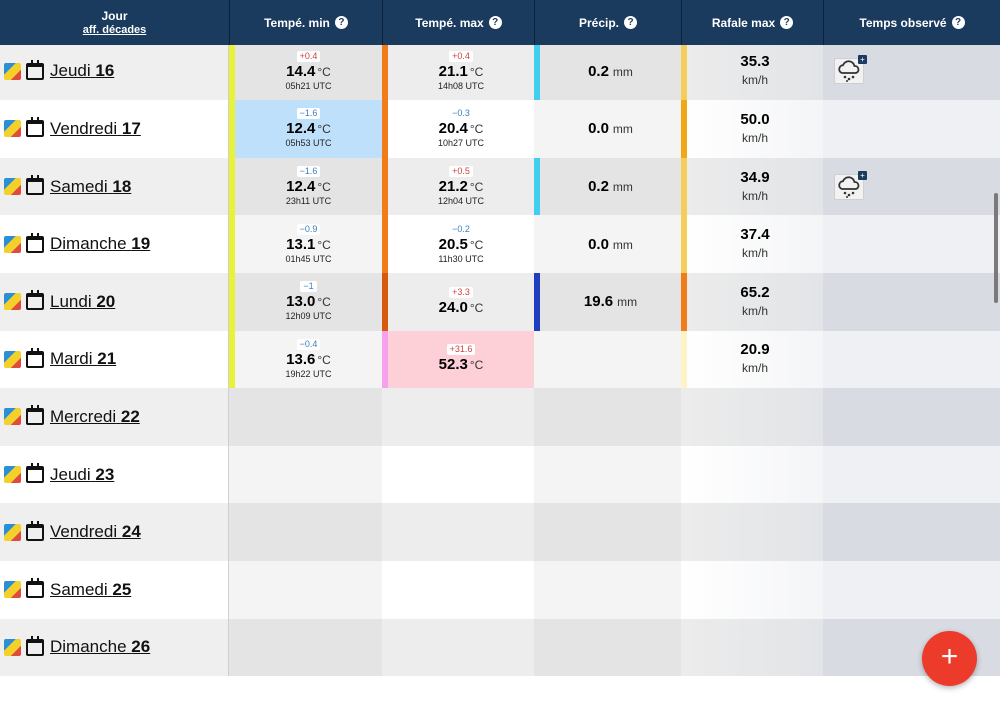 The height and width of the screenshot is (708, 1000). Describe the element at coordinates (458, 647) in the screenshot. I see `max-temp-cell` at that location.